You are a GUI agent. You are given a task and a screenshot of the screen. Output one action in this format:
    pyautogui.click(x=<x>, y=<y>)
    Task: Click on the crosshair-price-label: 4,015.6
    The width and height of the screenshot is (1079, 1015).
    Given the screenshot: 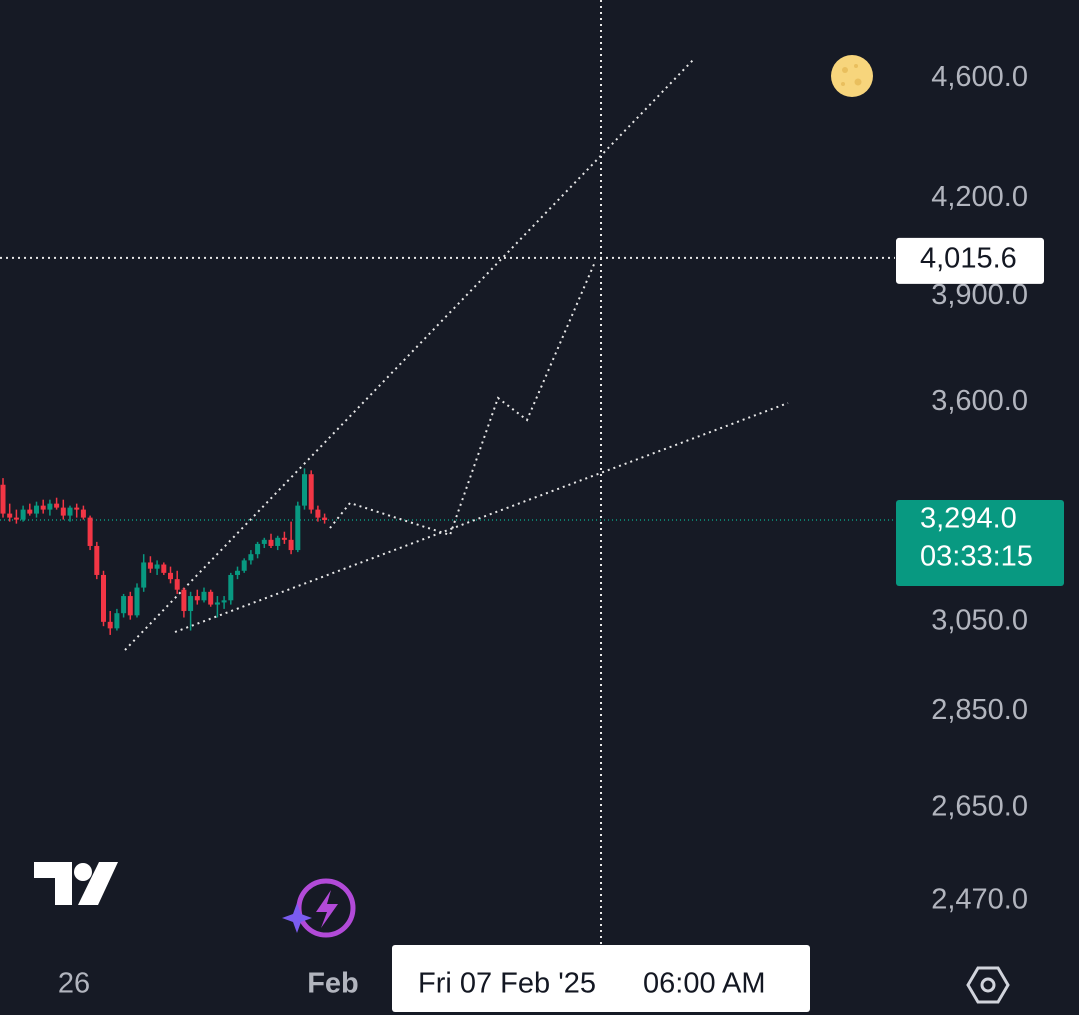 What is the action you would take?
    pyautogui.click(x=968, y=259)
    